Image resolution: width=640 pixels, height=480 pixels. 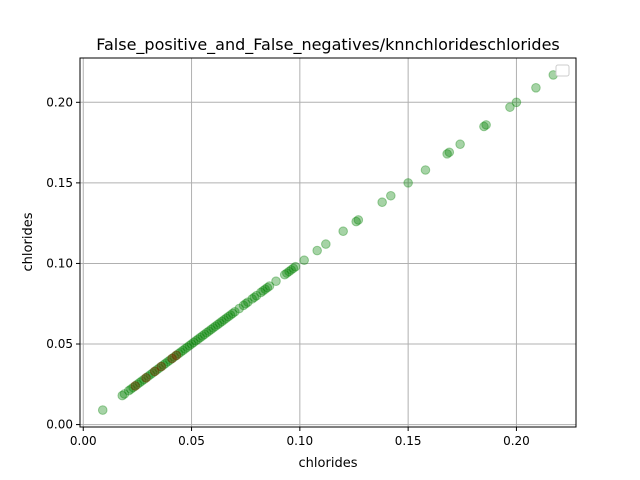 I want to click on y-tick-label: 0.15, so click(x=59, y=183).